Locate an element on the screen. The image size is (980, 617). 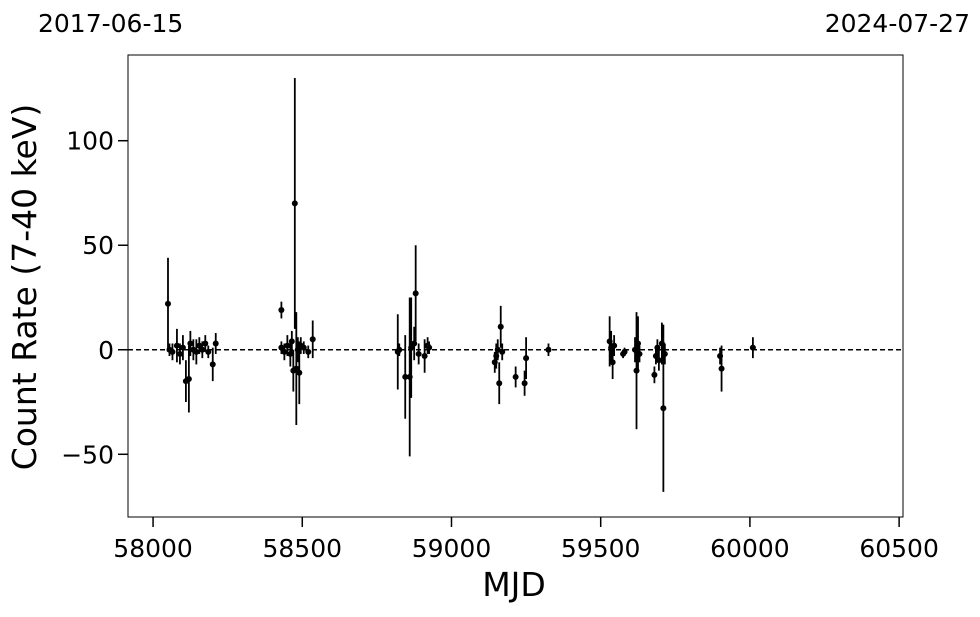
x-tick-label: 58000 is located at coordinates (153, 548).